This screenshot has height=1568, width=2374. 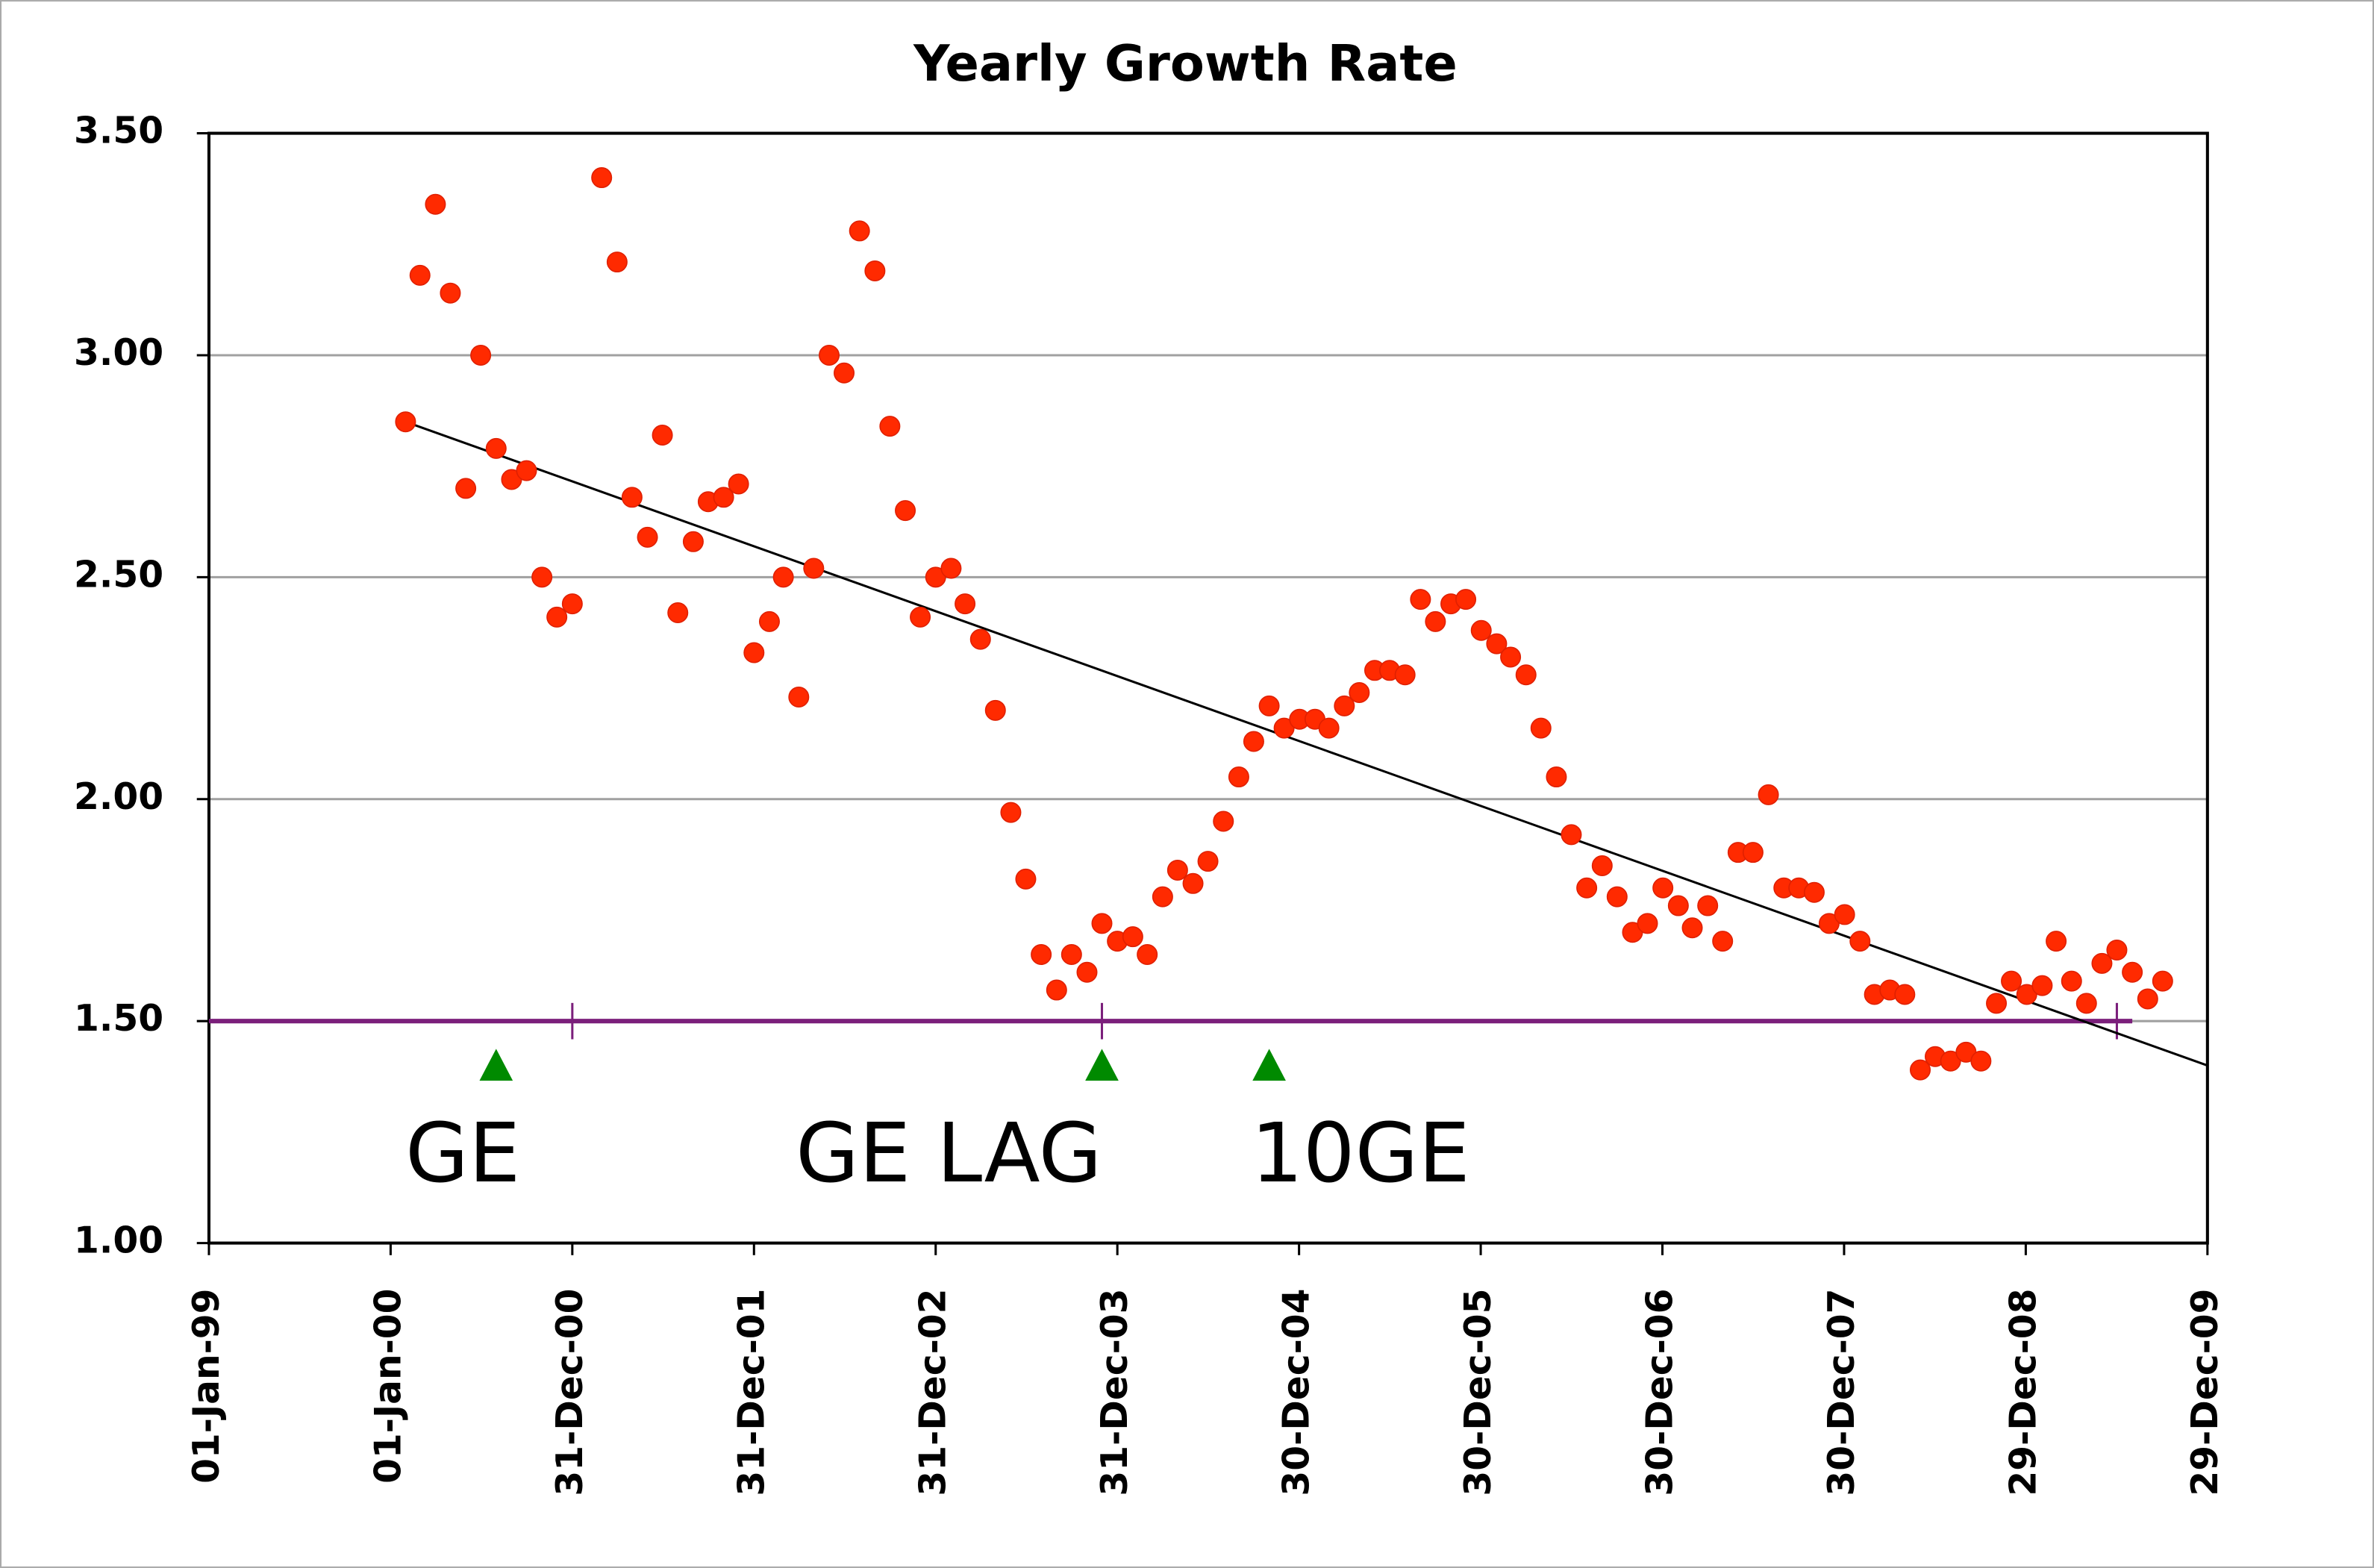 I want to click on x-tick-label: 30-Dec-06, so click(x=1660, y=1392).